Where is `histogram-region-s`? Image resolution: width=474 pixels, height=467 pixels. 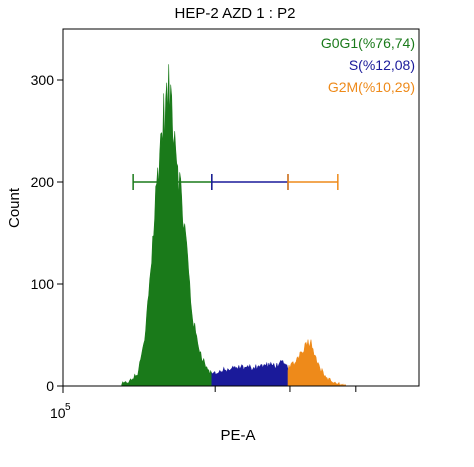 histogram-region-s is located at coordinates (250, 373).